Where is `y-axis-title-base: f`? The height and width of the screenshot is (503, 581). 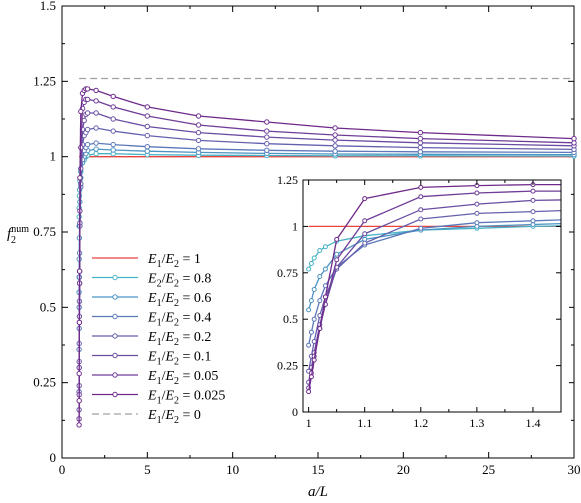 y-axis-title-base: f is located at coordinates (10, 234).